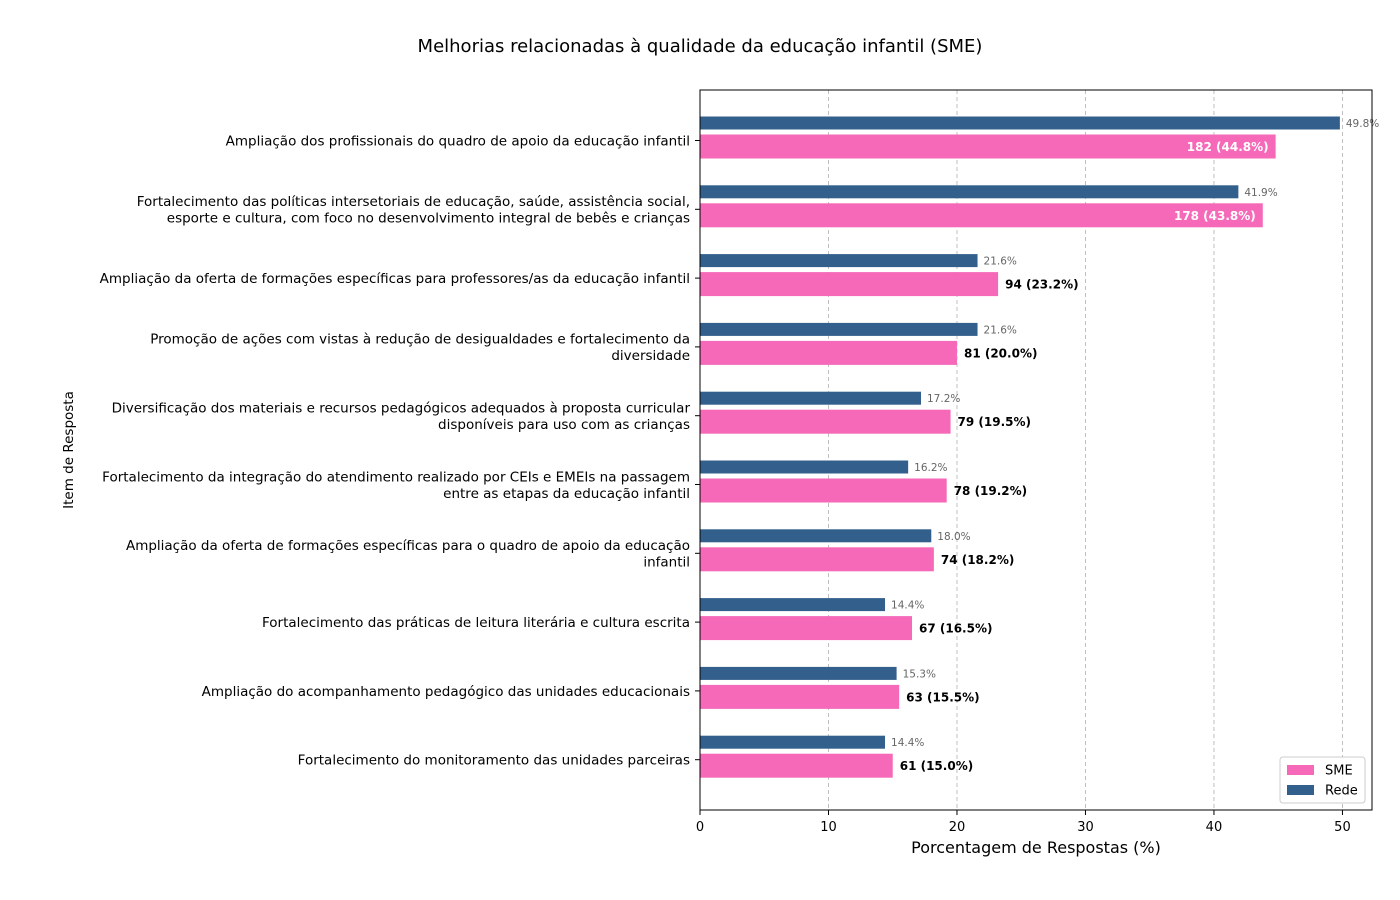 This screenshot has width=1400, height=900. Describe the element at coordinates (828, 827) in the screenshot. I see `x-tick-label: 10` at that location.